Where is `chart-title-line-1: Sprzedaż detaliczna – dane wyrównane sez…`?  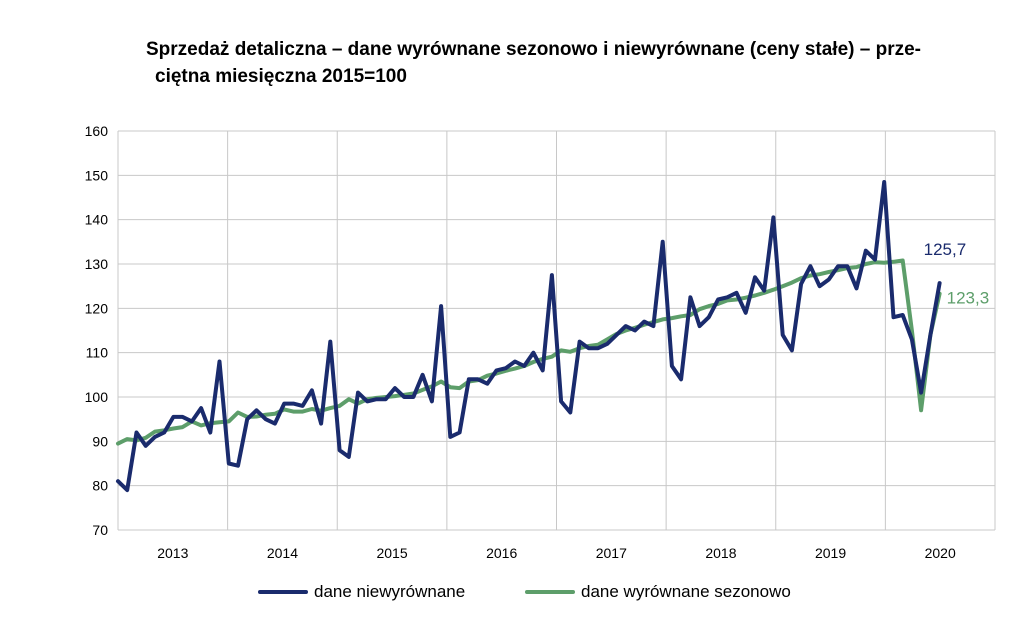
chart-title-line-1: Sprzedaż detaliczna – dane wyrównane sez… is located at coordinates (533, 49).